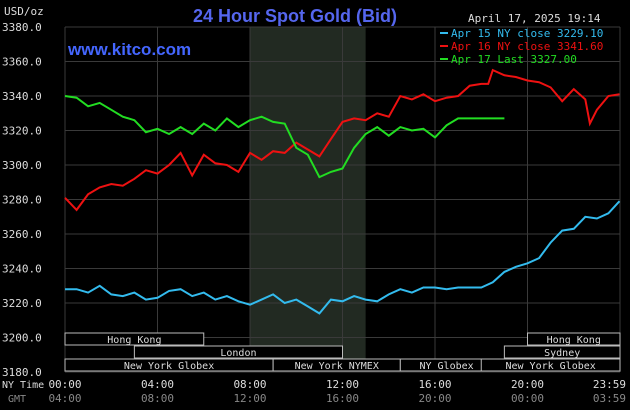 The width and height of the screenshot is (630, 410). Describe the element at coordinates (22, 269) in the screenshot. I see `y-tick-label: 3240.0` at that location.